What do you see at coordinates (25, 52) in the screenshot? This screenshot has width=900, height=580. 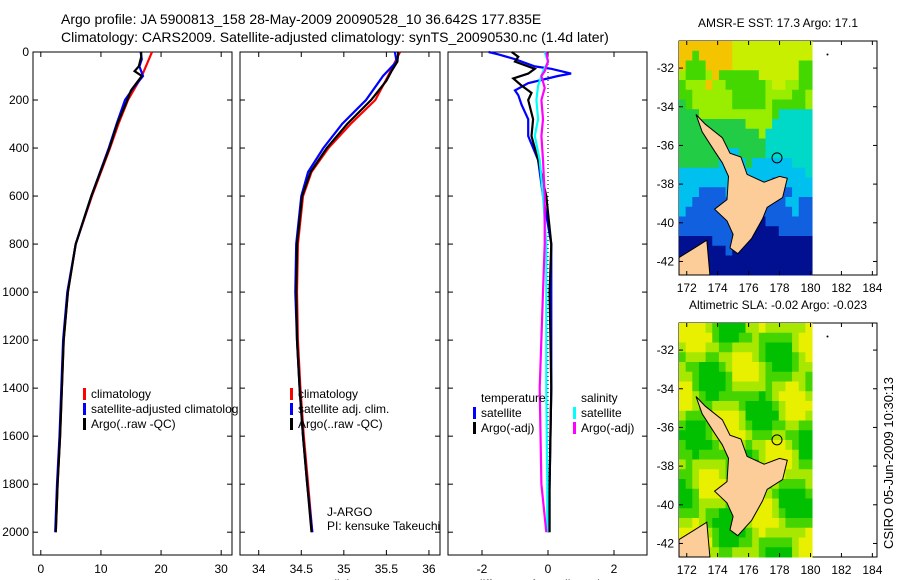 I see `y-tick-label: 0` at bounding box center [25, 52].